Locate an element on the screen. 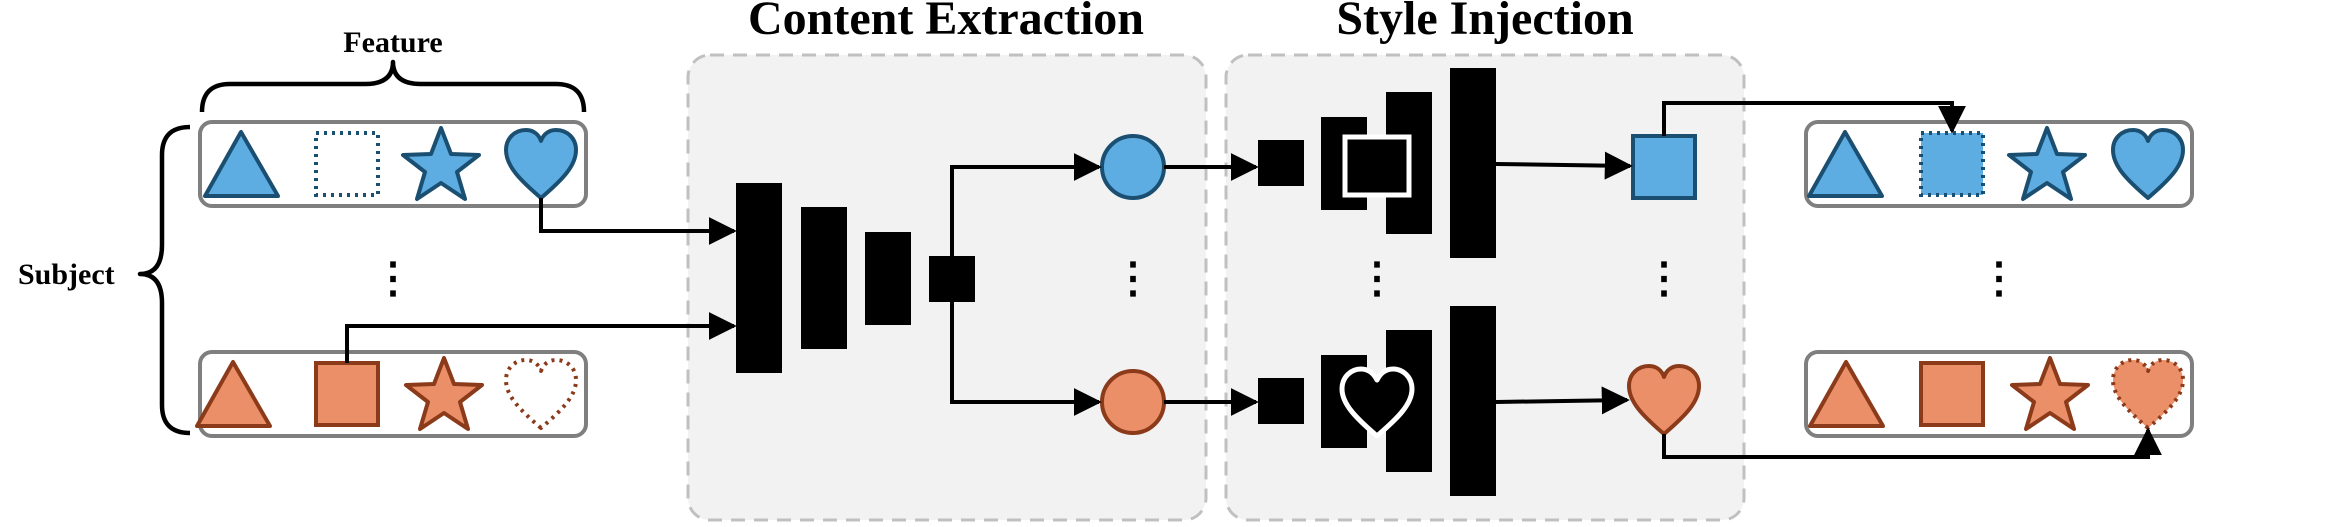  arrow-orange-square-to-encoder is located at coordinates (541, 337).